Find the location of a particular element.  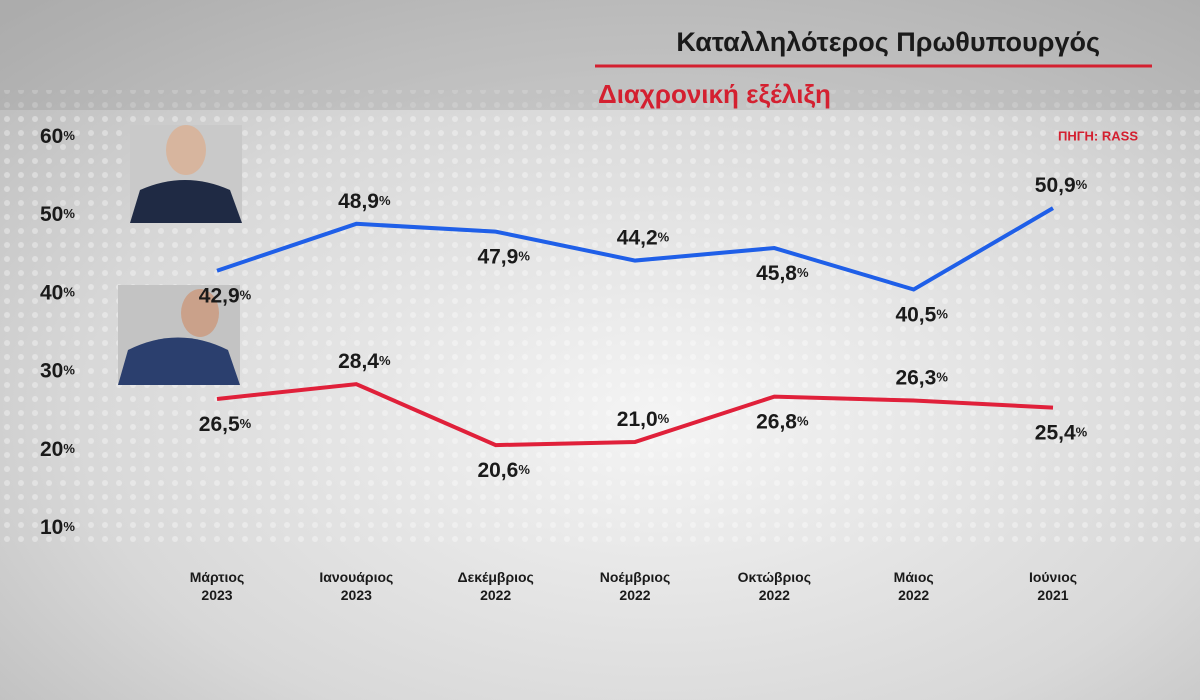

source: ΠΗΓΗ: RASS is located at coordinates (1098, 135).